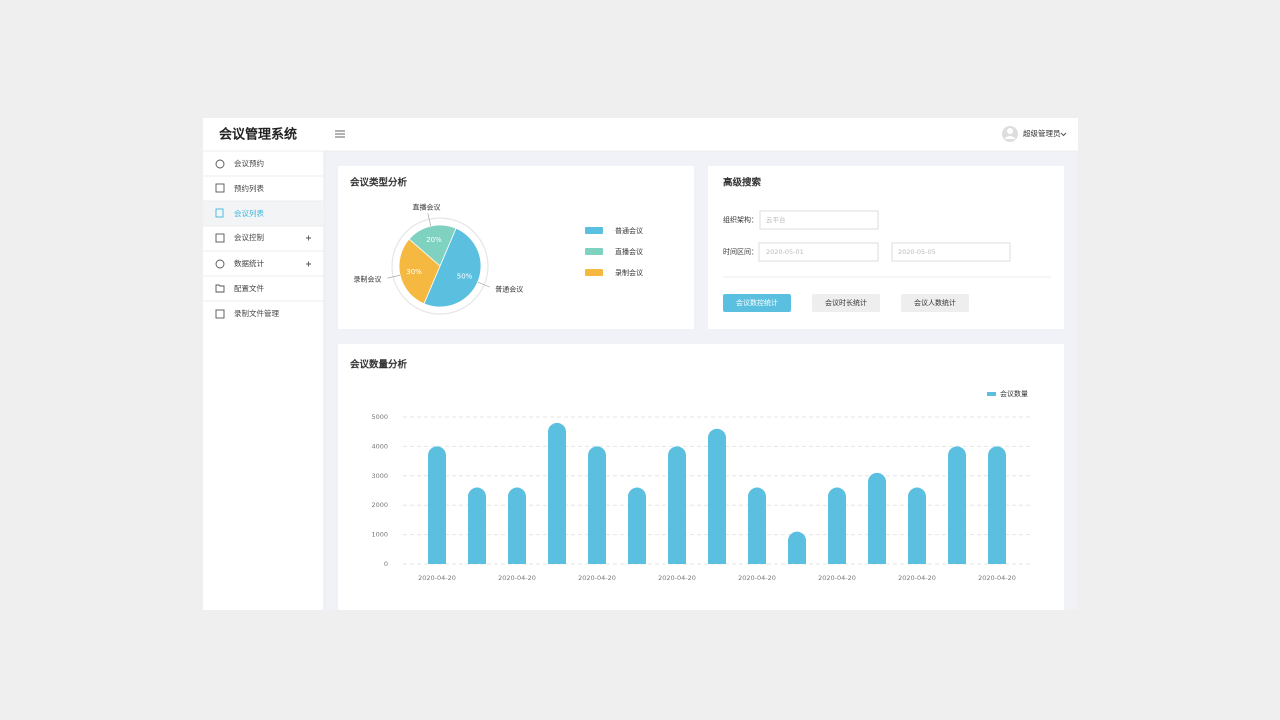  What do you see at coordinates (256, 313) in the screenshot?
I see `menu-item: 录制文件管理` at bounding box center [256, 313].